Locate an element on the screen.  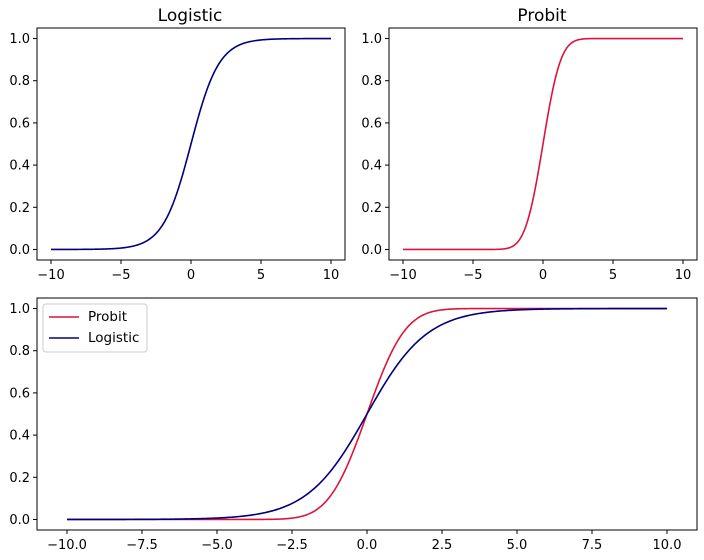
x-tick-label: −2.5 is located at coordinates (292, 545).